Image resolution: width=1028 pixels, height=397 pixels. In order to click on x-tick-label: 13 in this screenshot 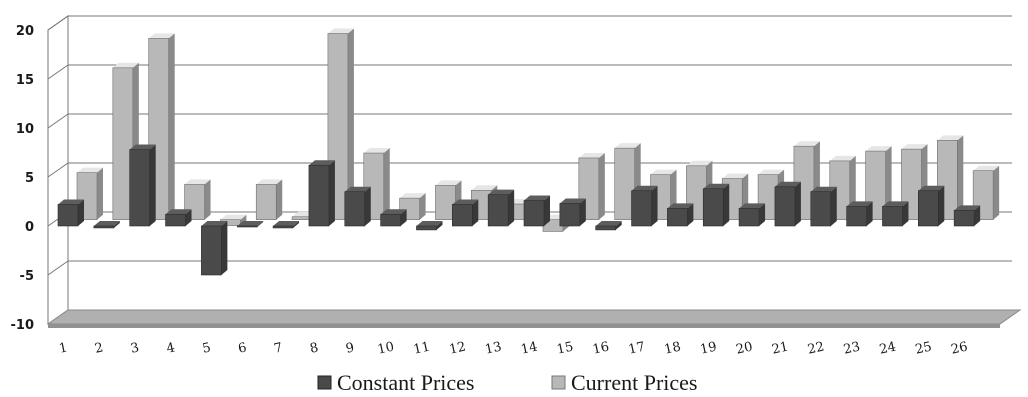, I will do `click(493, 349)`.